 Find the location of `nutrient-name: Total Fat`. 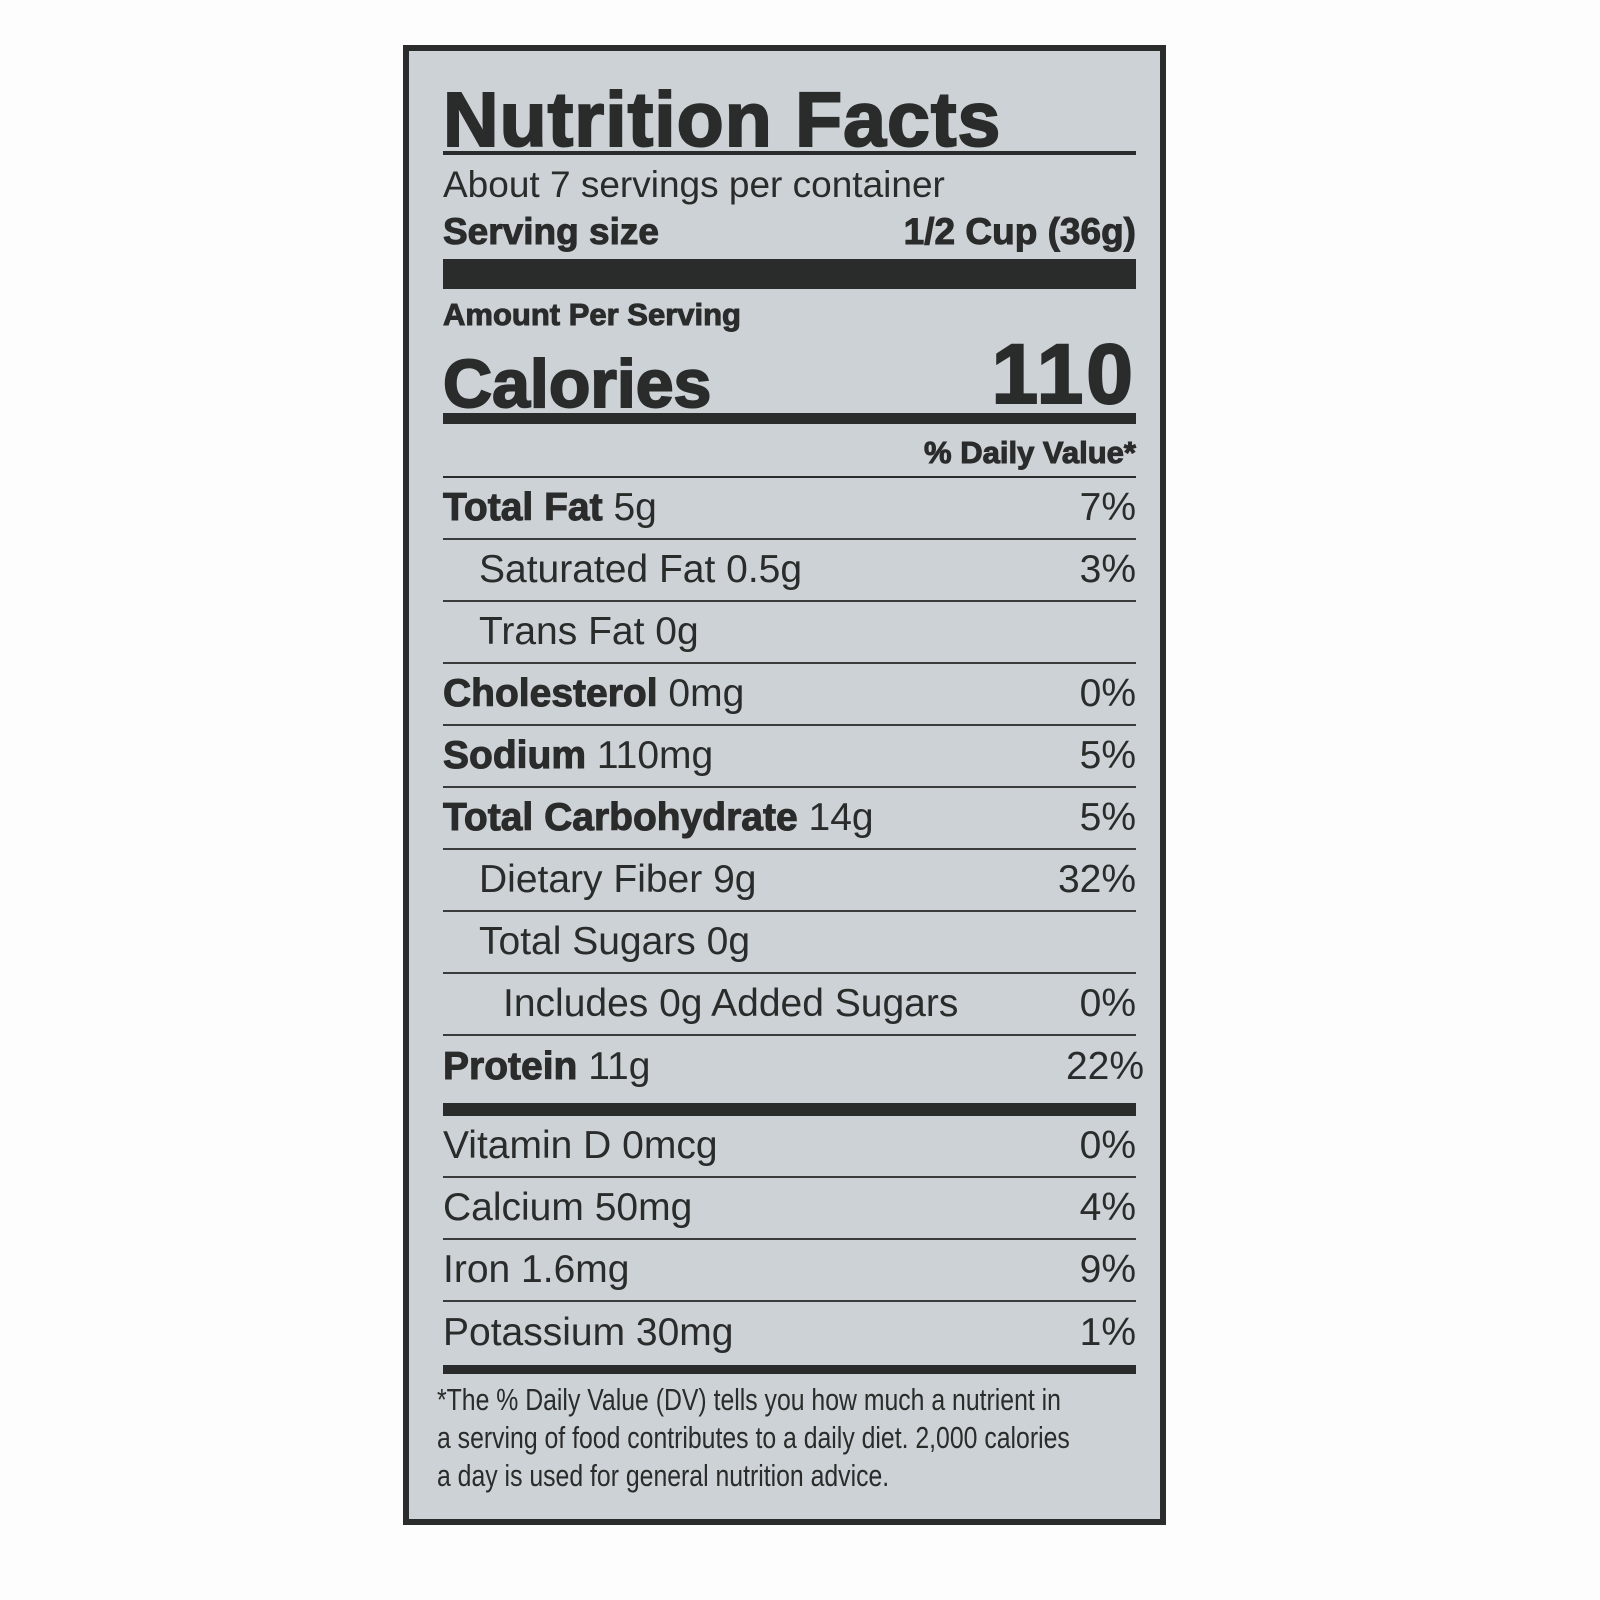

nutrient-name: Total Fat is located at coordinates (523, 508).